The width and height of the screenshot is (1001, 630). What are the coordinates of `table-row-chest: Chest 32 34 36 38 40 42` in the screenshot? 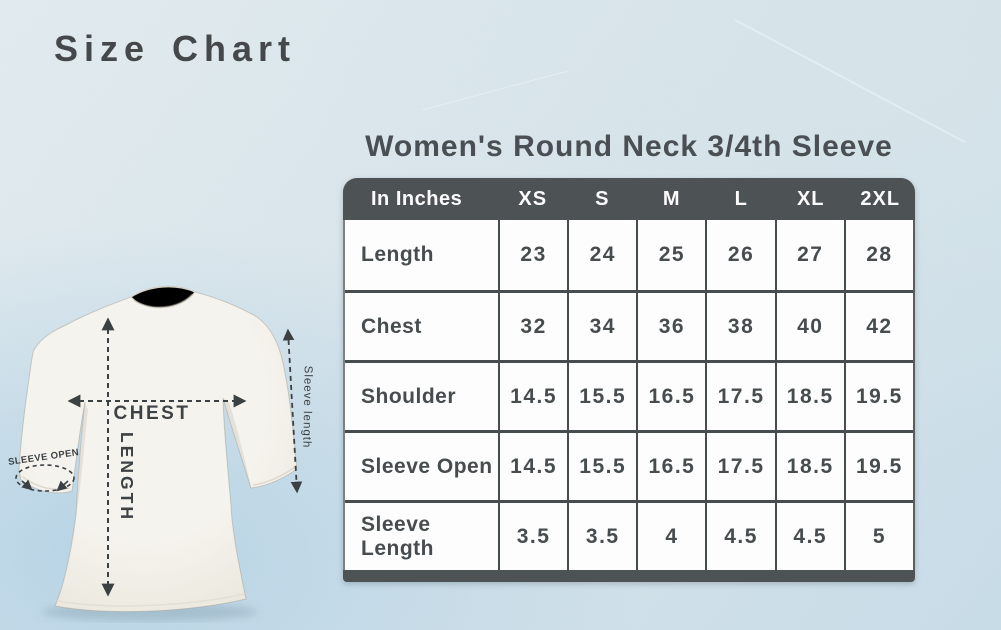 It's located at (629, 325).